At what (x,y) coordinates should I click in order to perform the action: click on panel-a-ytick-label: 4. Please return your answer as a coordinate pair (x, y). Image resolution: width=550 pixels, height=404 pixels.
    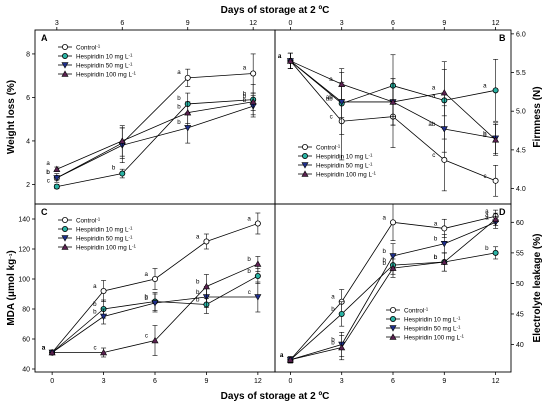
    Looking at the image, I should click on (28, 141).